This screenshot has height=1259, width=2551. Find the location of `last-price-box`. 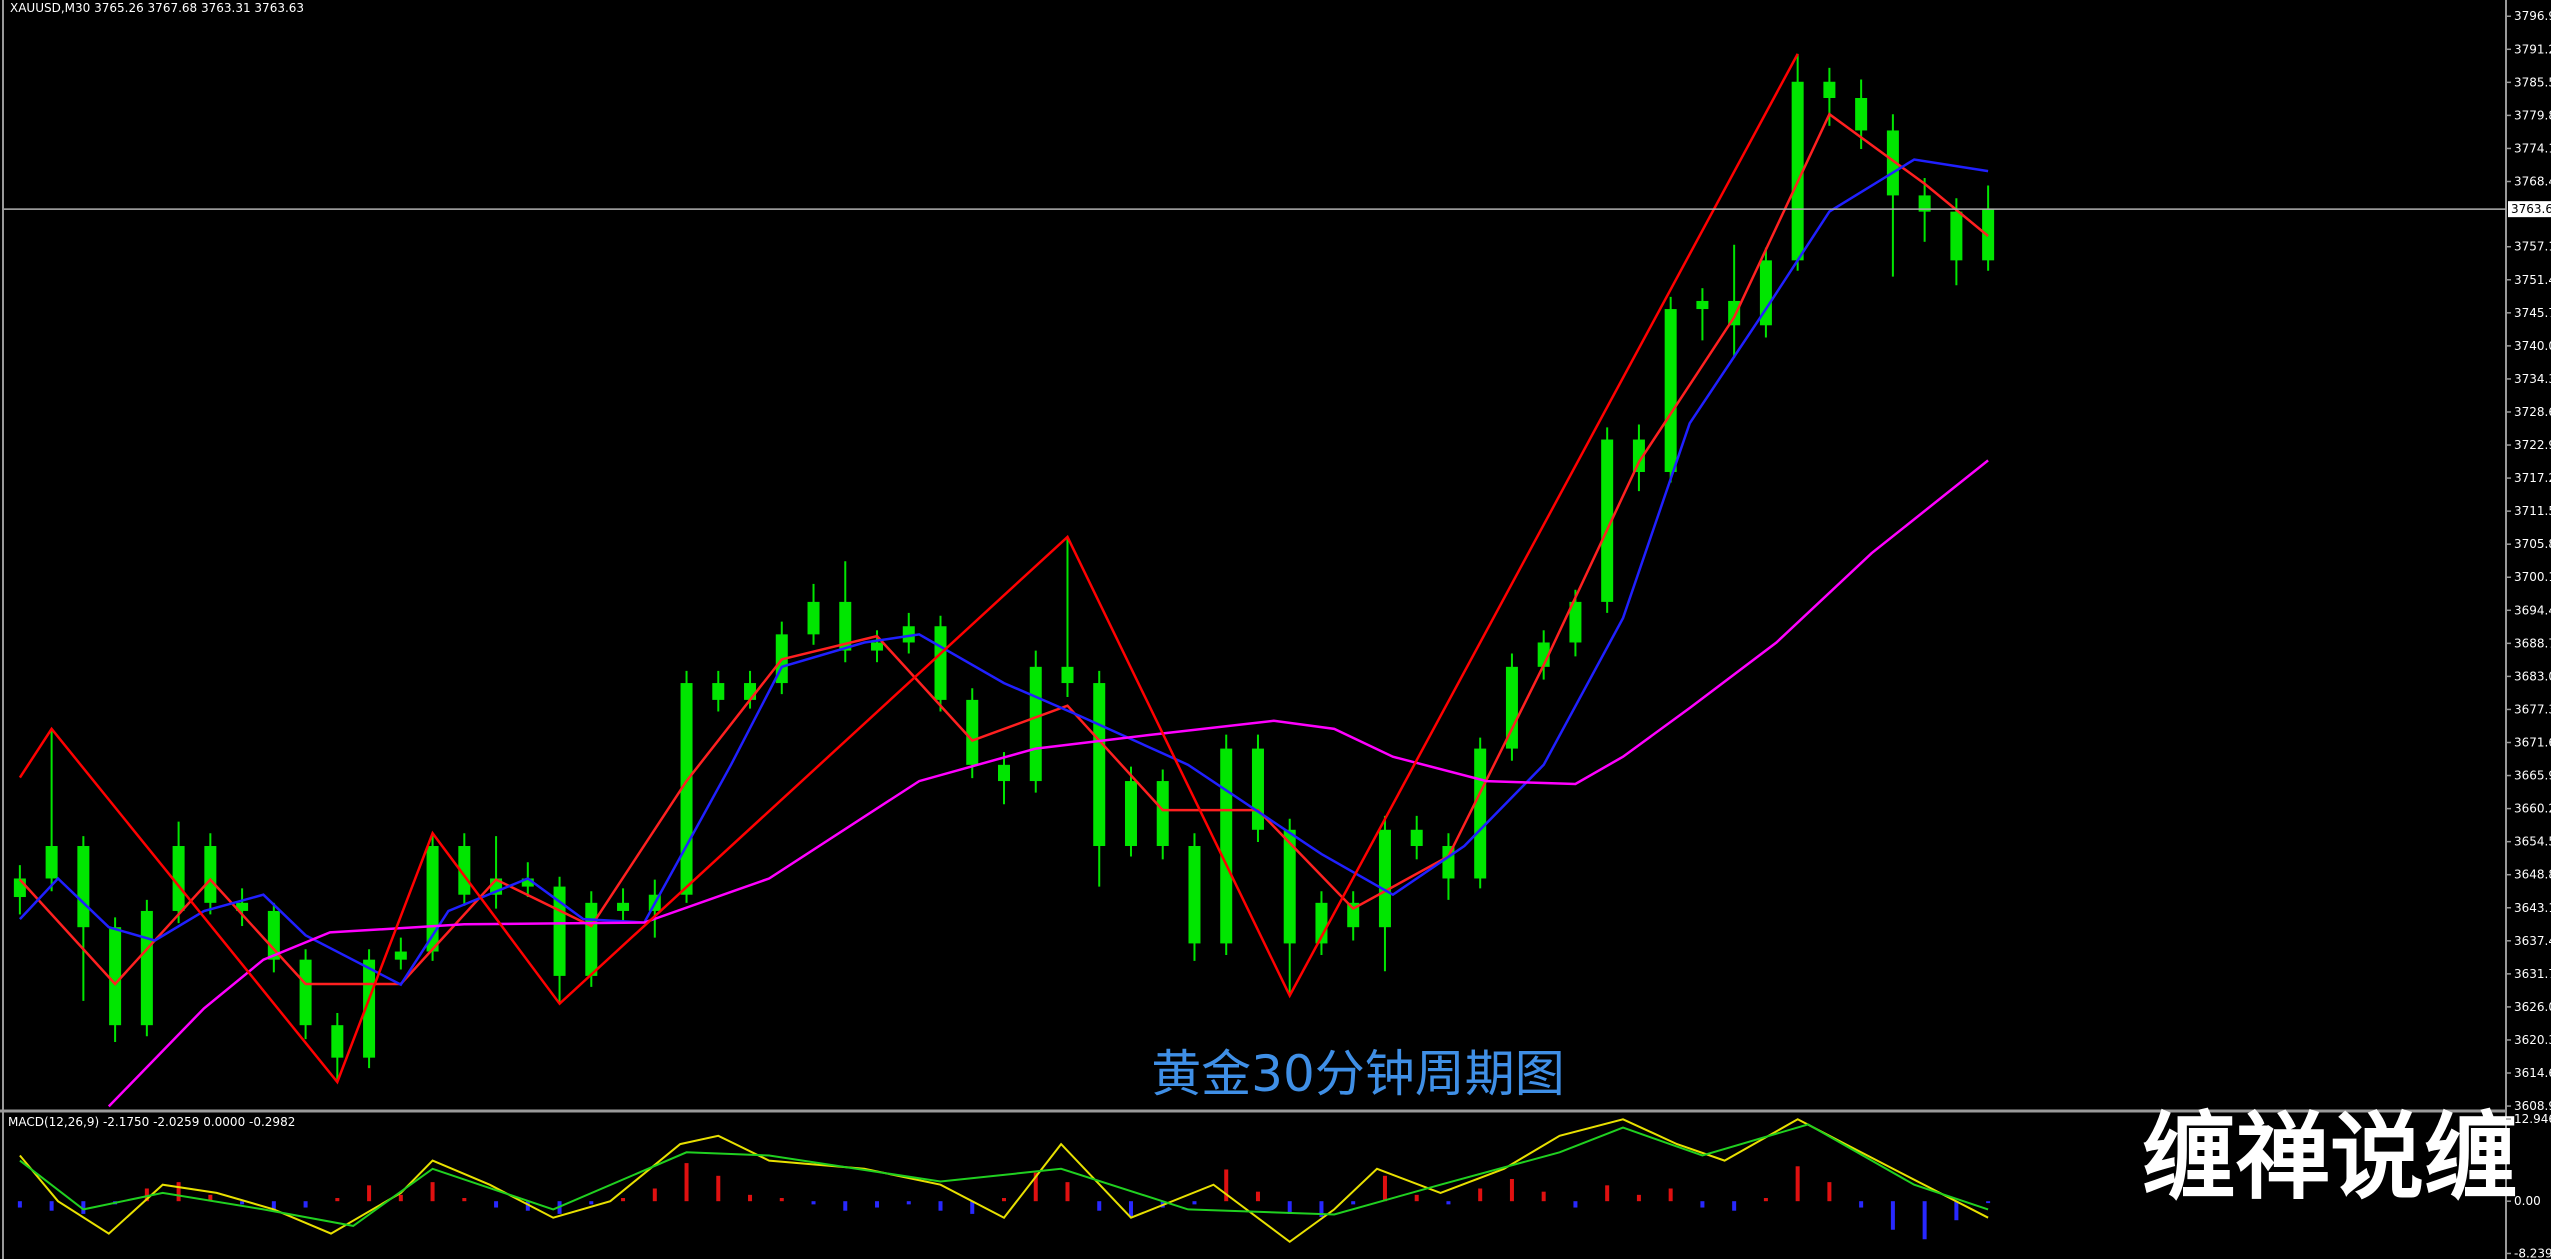

last-price-box is located at coordinates (2529, 209).